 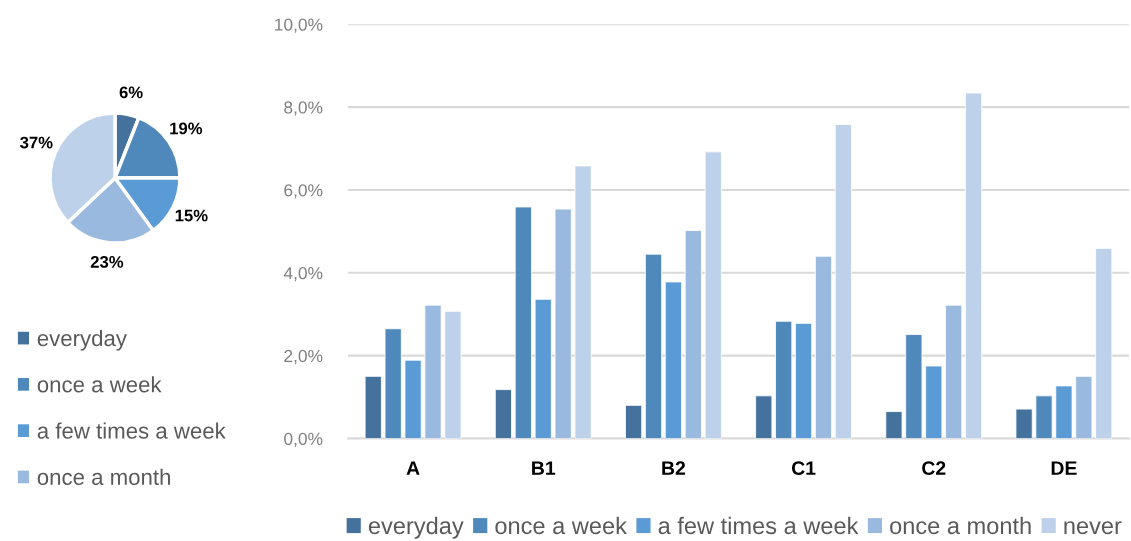 What do you see at coordinates (803, 468) in the screenshot?
I see `x-tick-label: C1` at bounding box center [803, 468].